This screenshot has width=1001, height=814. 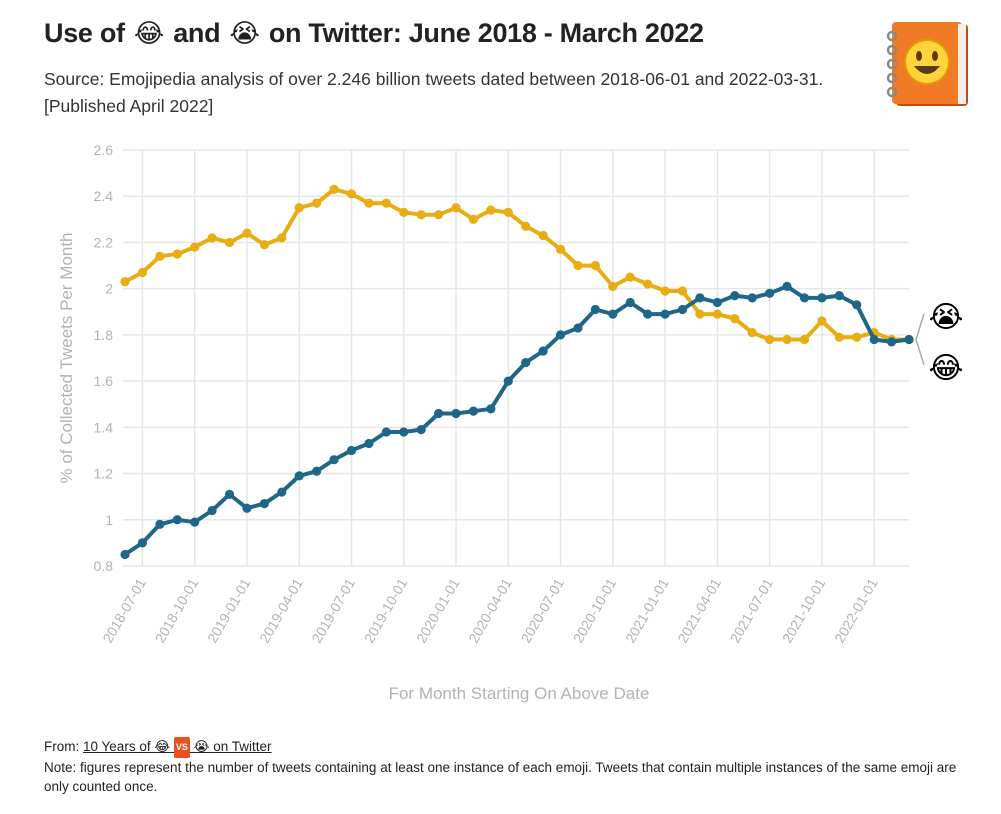 What do you see at coordinates (84, 33) in the screenshot?
I see `title-prefix: Use of` at bounding box center [84, 33].